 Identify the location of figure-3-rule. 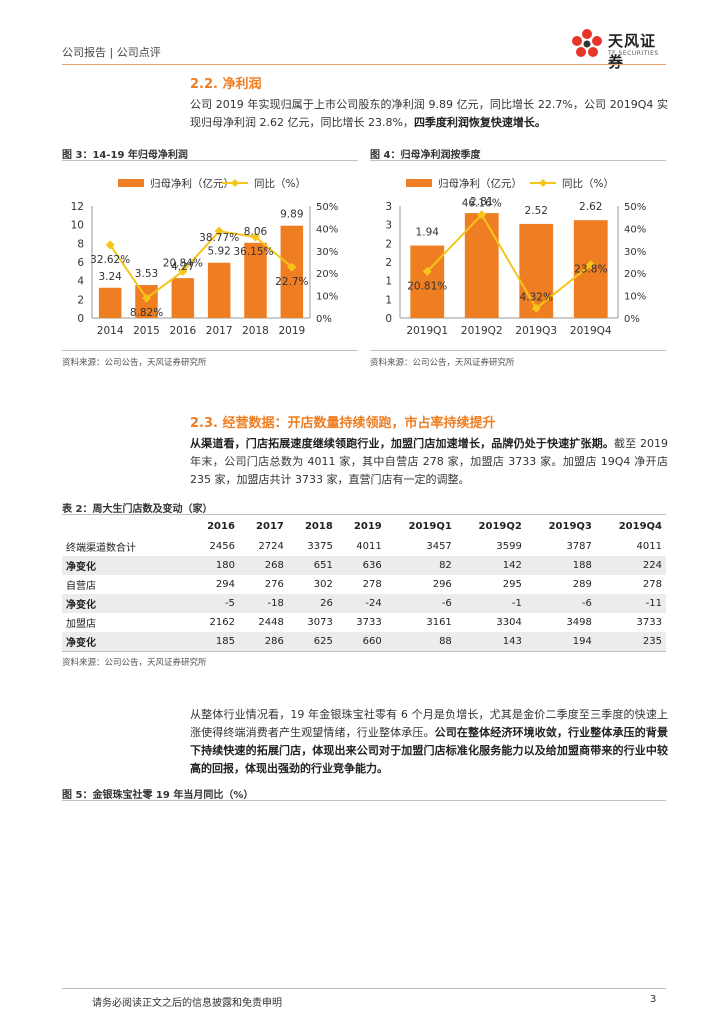
(210, 160).